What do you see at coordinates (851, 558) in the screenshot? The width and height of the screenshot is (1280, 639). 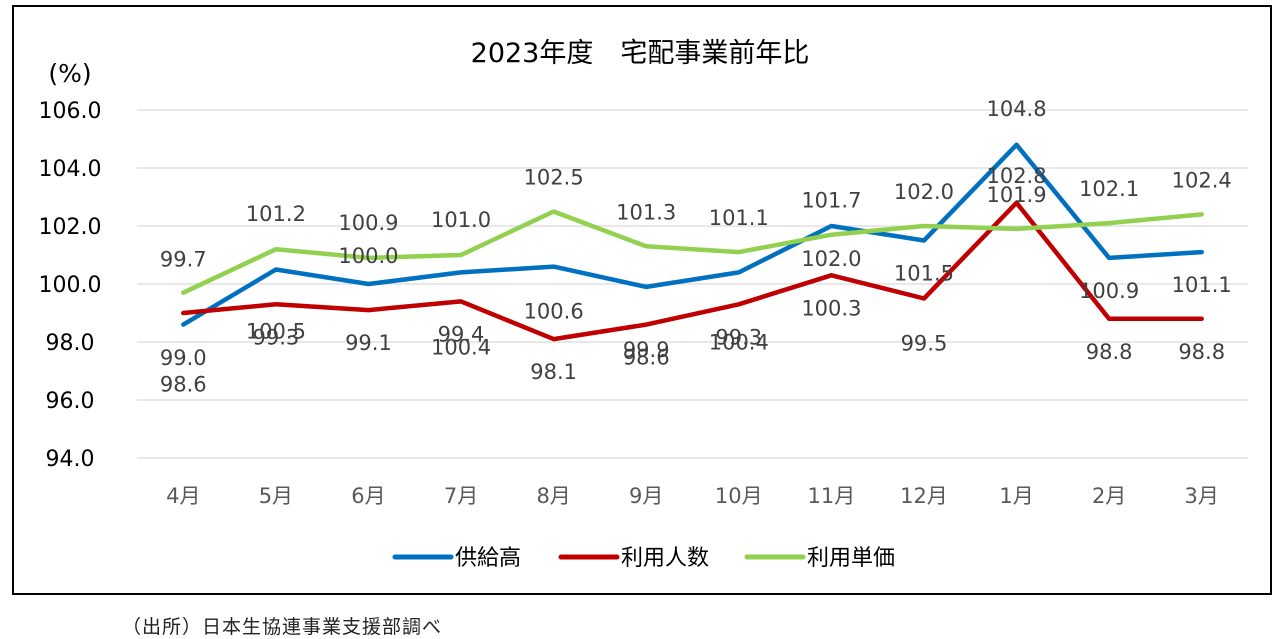 I see `legend-label: 利用単価` at bounding box center [851, 558].